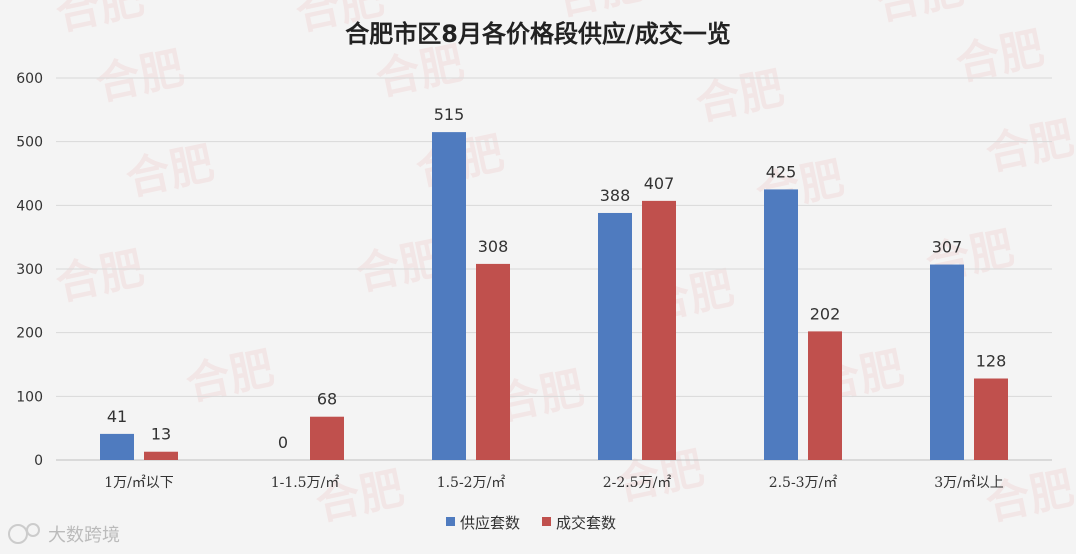 The height and width of the screenshot is (554, 1076). What do you see at coordinates (29, 143) in the screenshot?
I see `y-tick-label-500: 500` at bounding box center [29, 143].